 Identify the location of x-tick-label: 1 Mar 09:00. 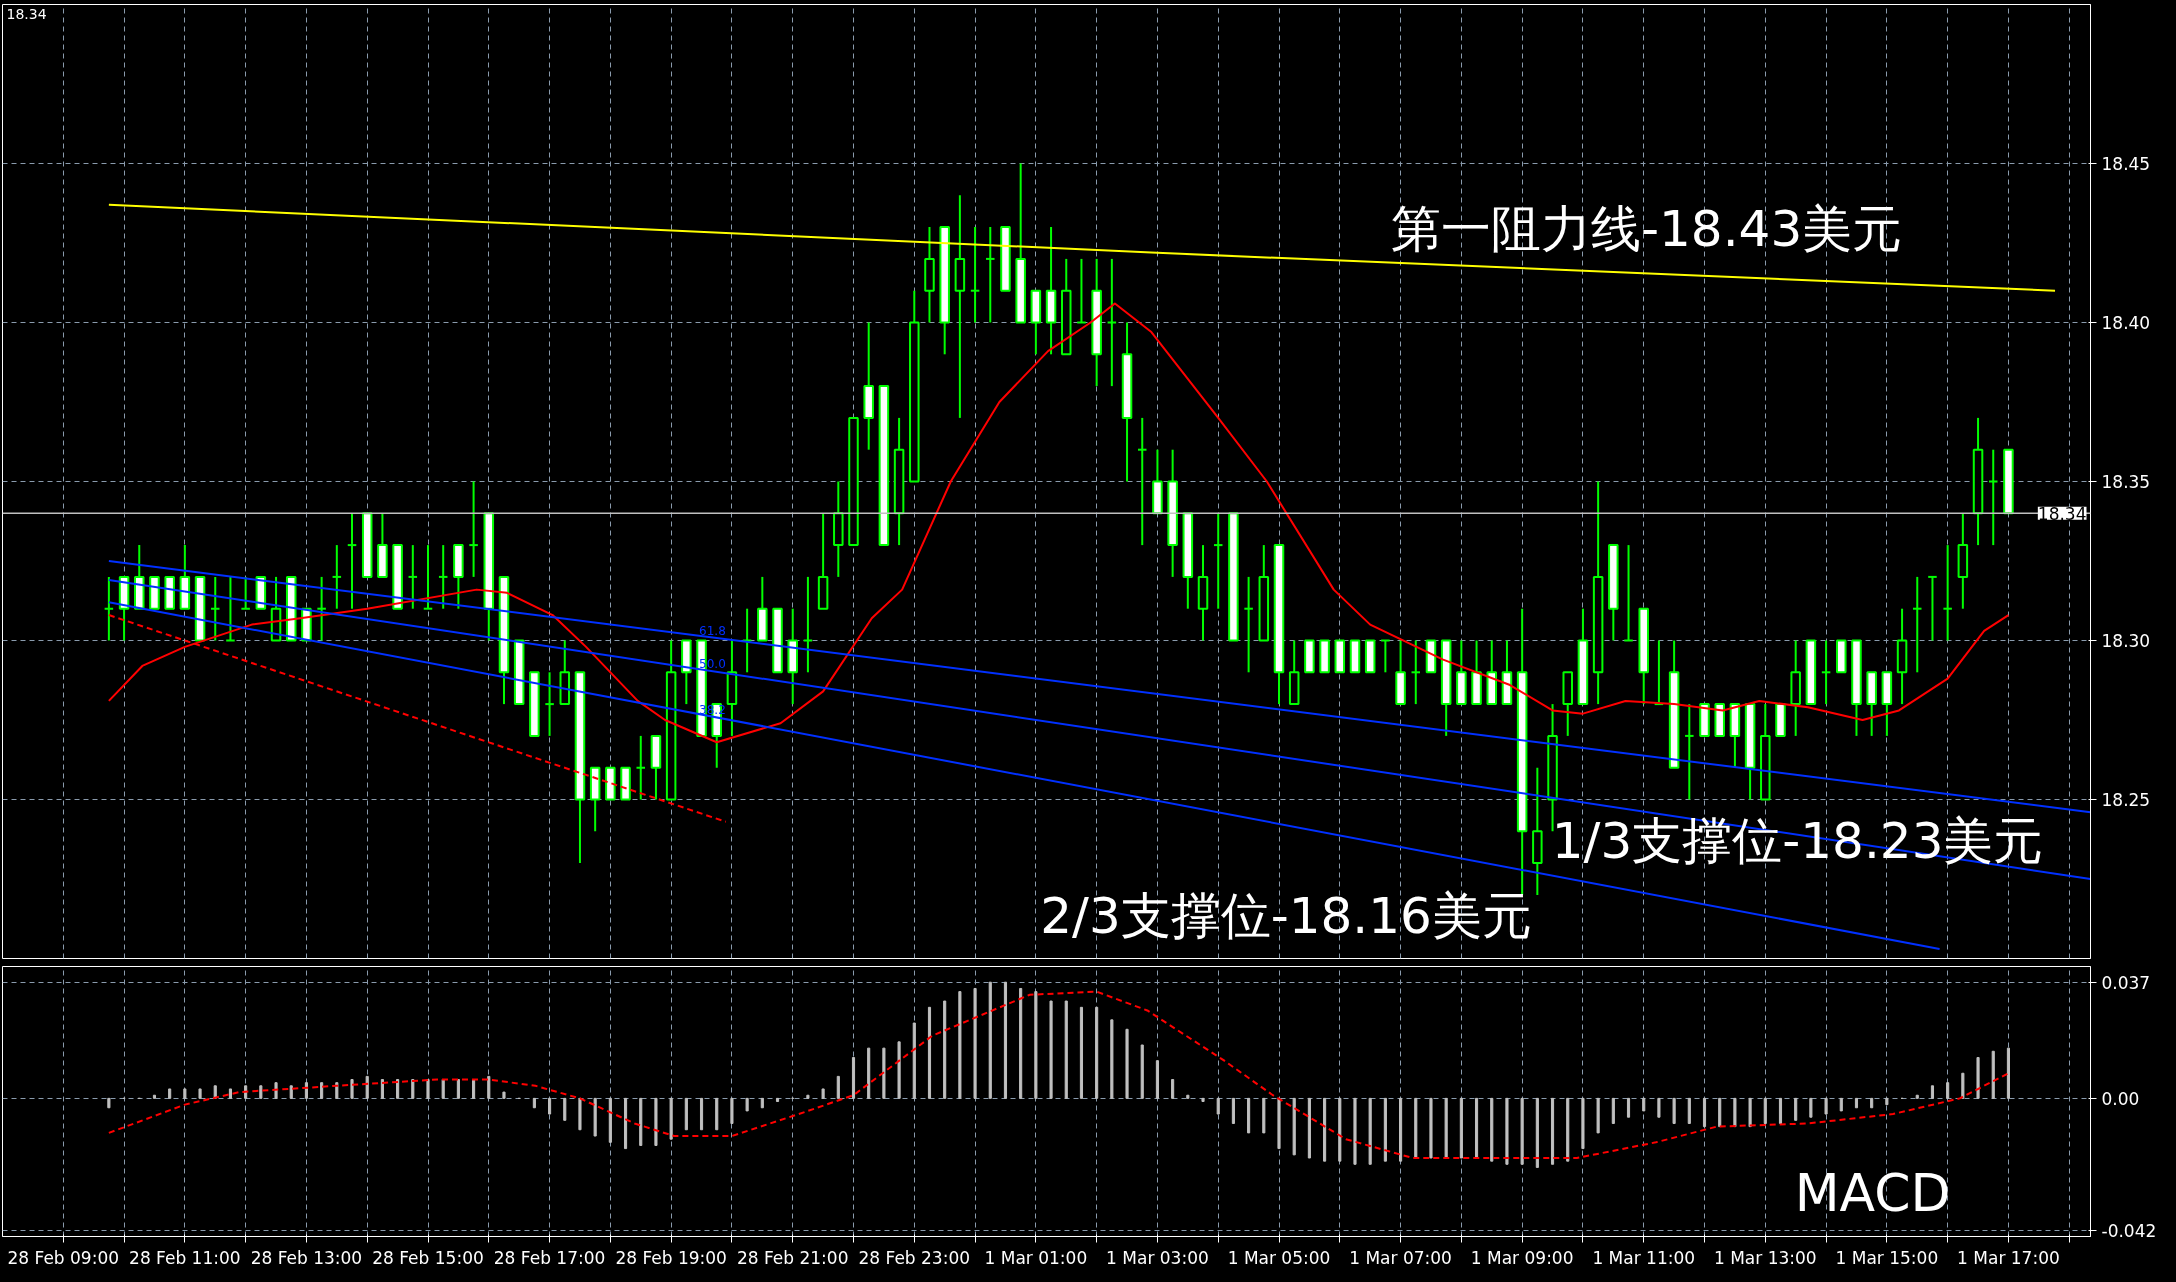
(1522, 1257).